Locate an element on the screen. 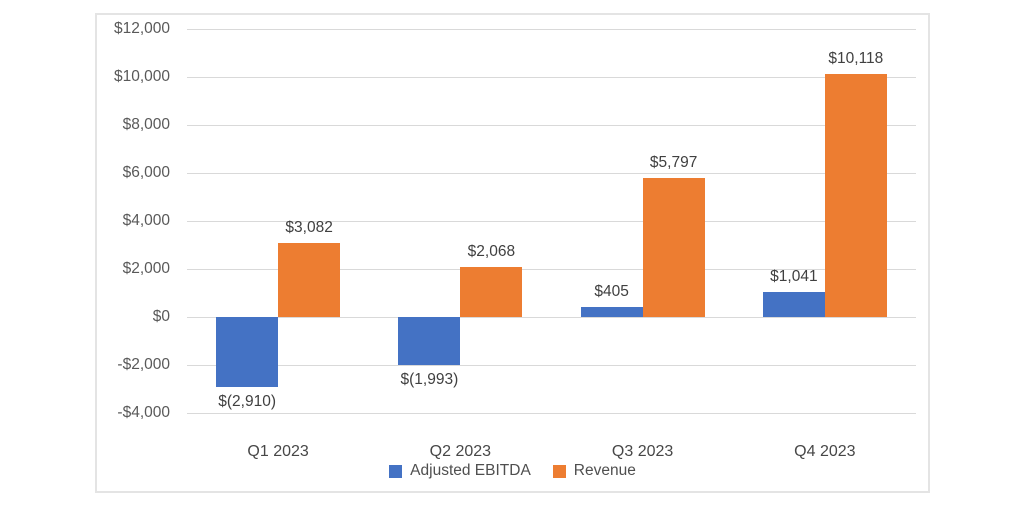  data-label-revenue-q3-2023: $5,797 is located at coordinates (673, 162).